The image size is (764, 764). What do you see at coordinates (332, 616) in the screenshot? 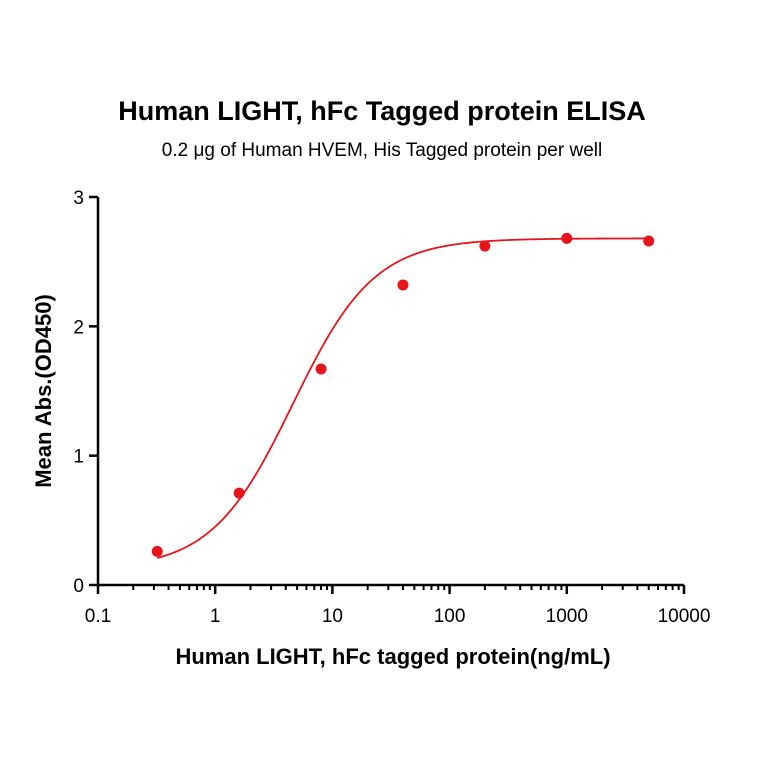
I see `x-tick-label: 10` at bounding box center [332, 616].